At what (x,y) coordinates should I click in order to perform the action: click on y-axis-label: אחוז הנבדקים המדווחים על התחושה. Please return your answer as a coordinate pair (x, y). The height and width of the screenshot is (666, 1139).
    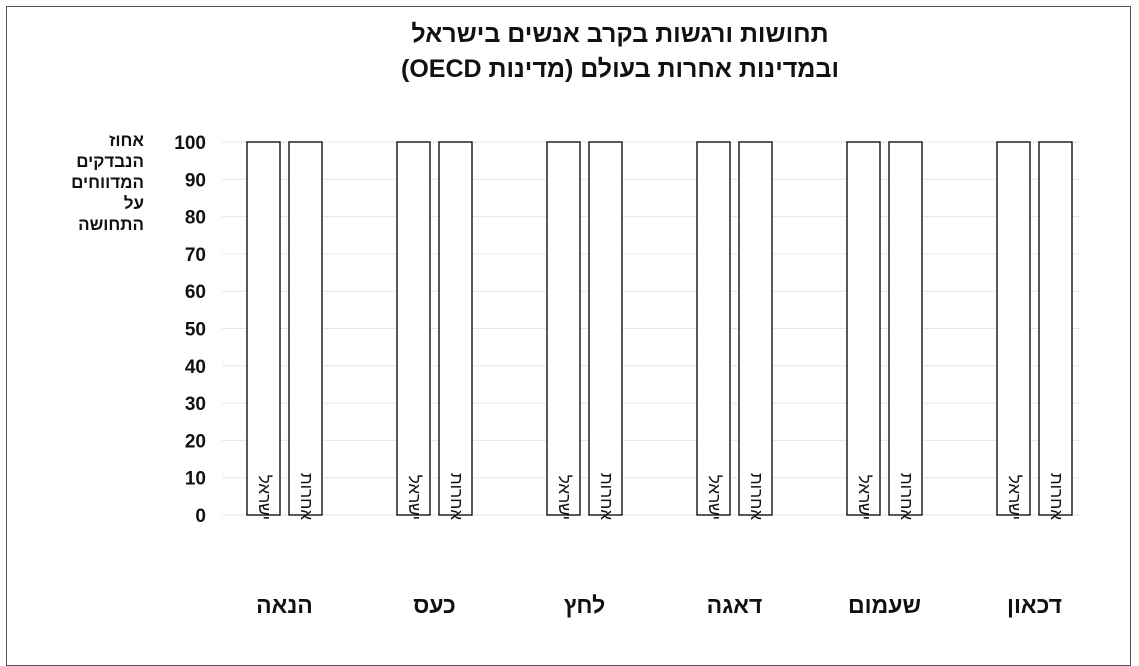
    Looking at the image, I should click on (79, 182).